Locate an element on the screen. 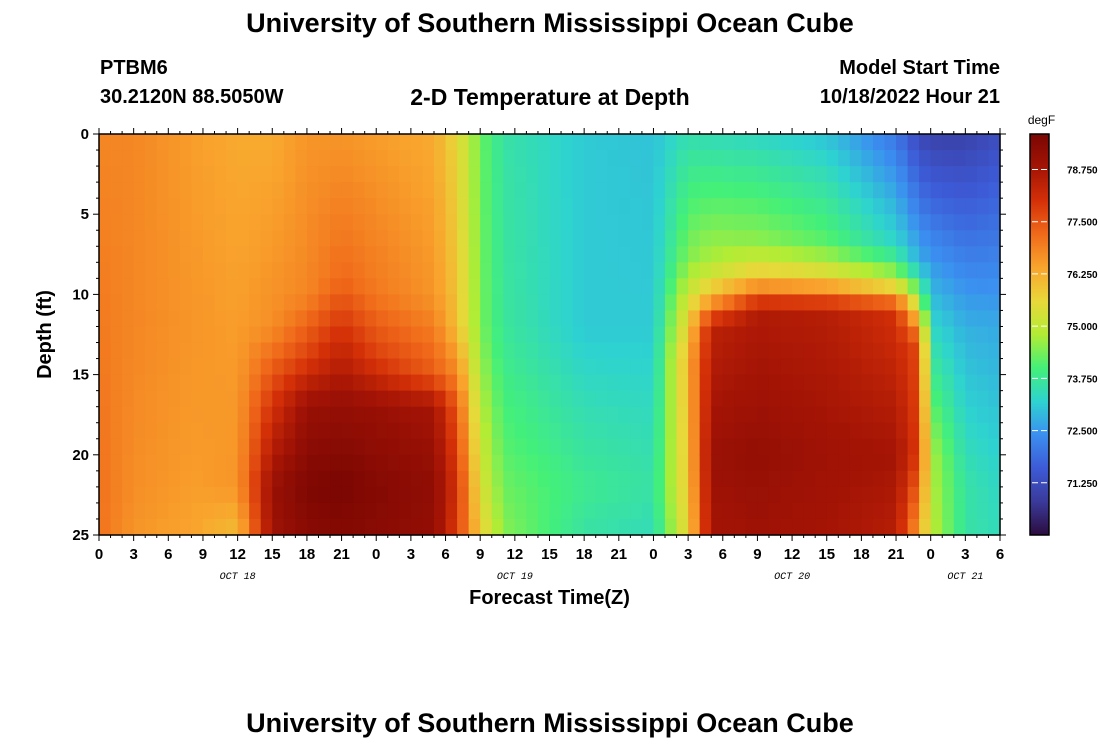 This screenshot has width=1100, height=750. x-tick-label: 6 is located at coordinates (168, 554).